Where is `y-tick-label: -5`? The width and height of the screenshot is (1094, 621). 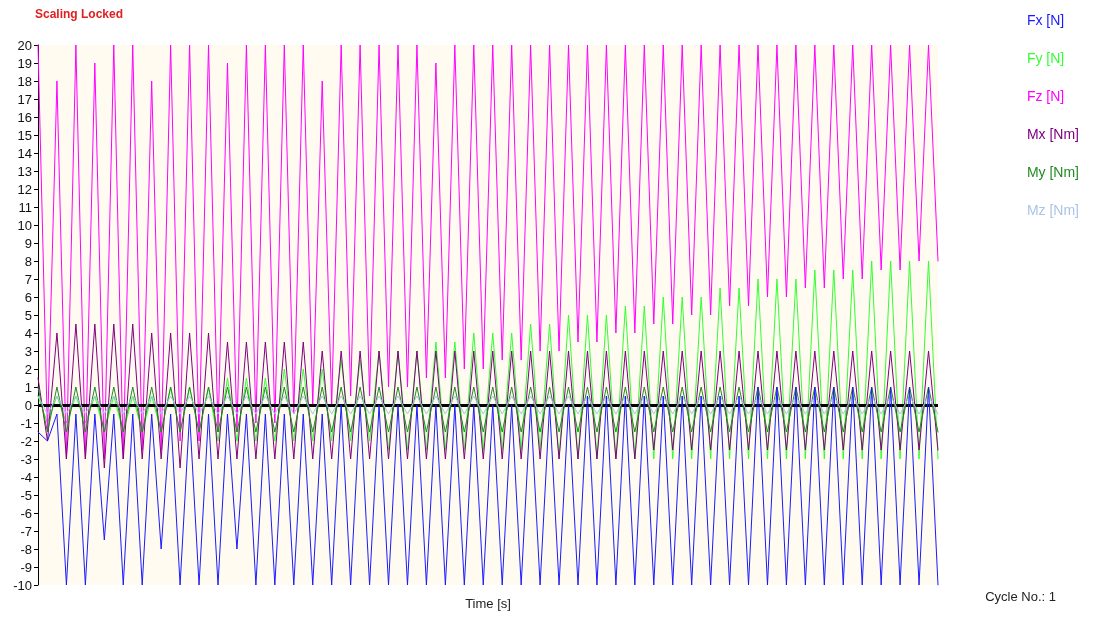 y-tick-label: -5 is located at coordinates (26, 495).